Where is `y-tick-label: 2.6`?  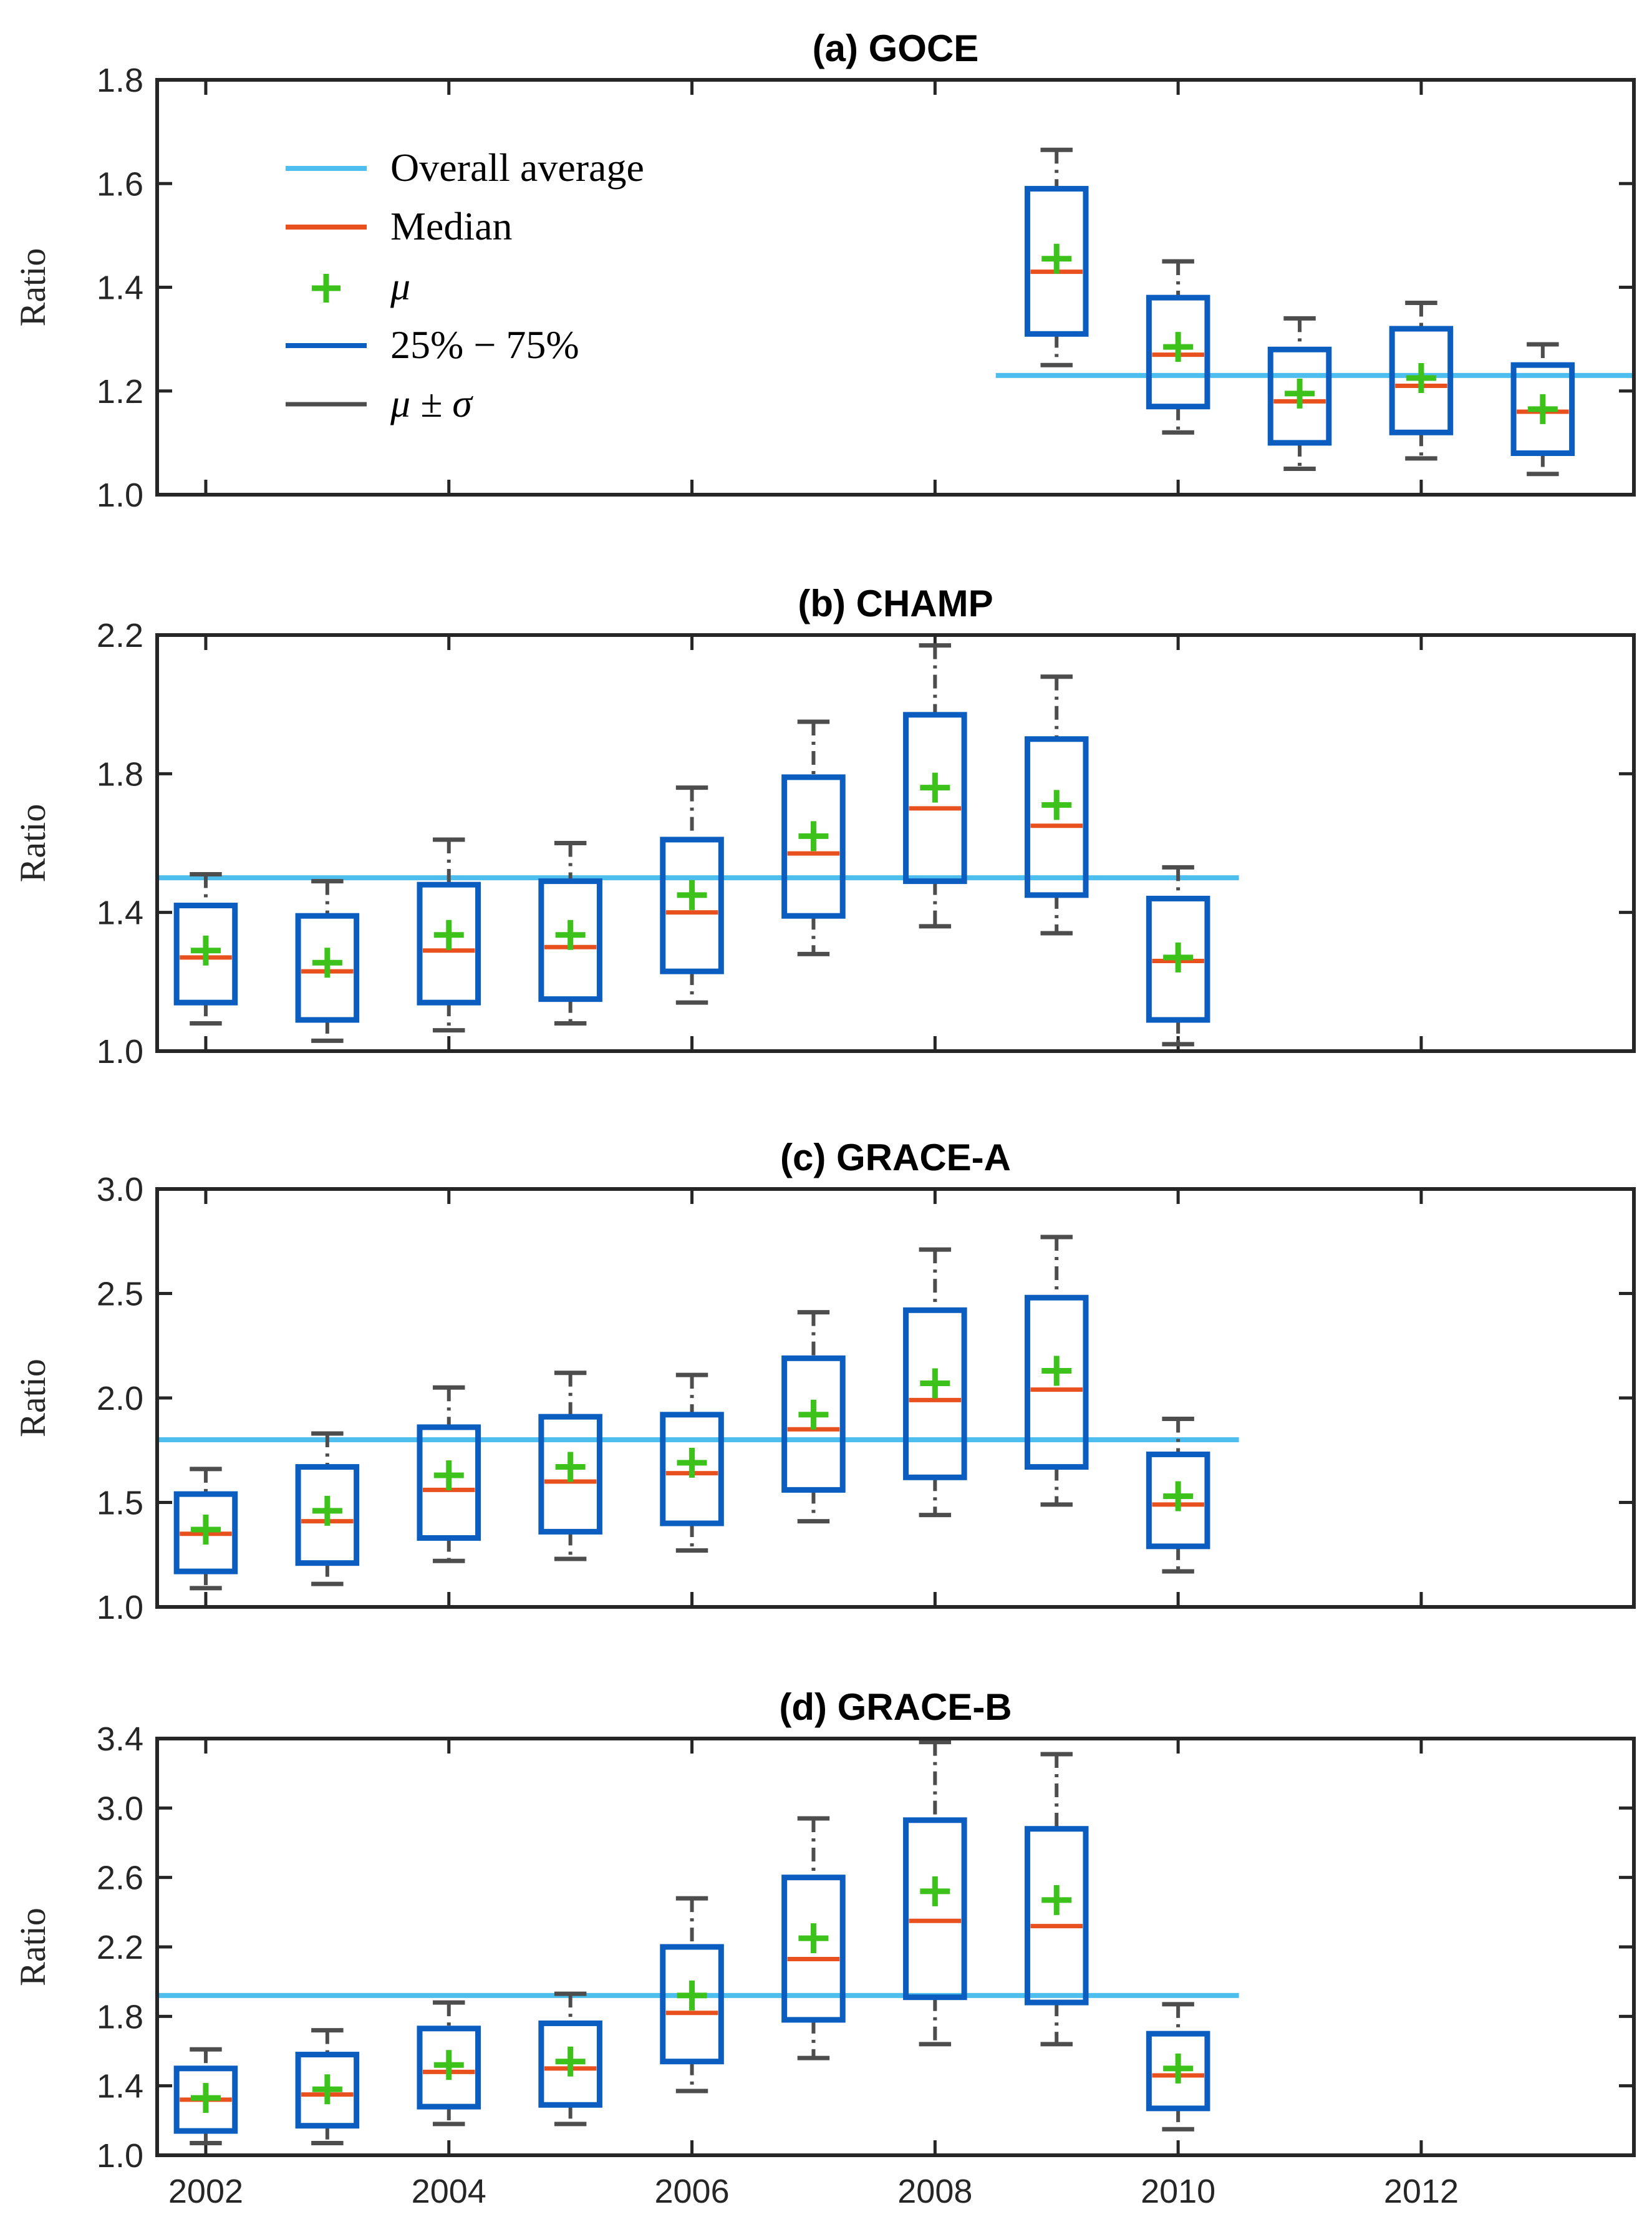
y-tick-label: 2.6 is located at coordinates (120, 1878).